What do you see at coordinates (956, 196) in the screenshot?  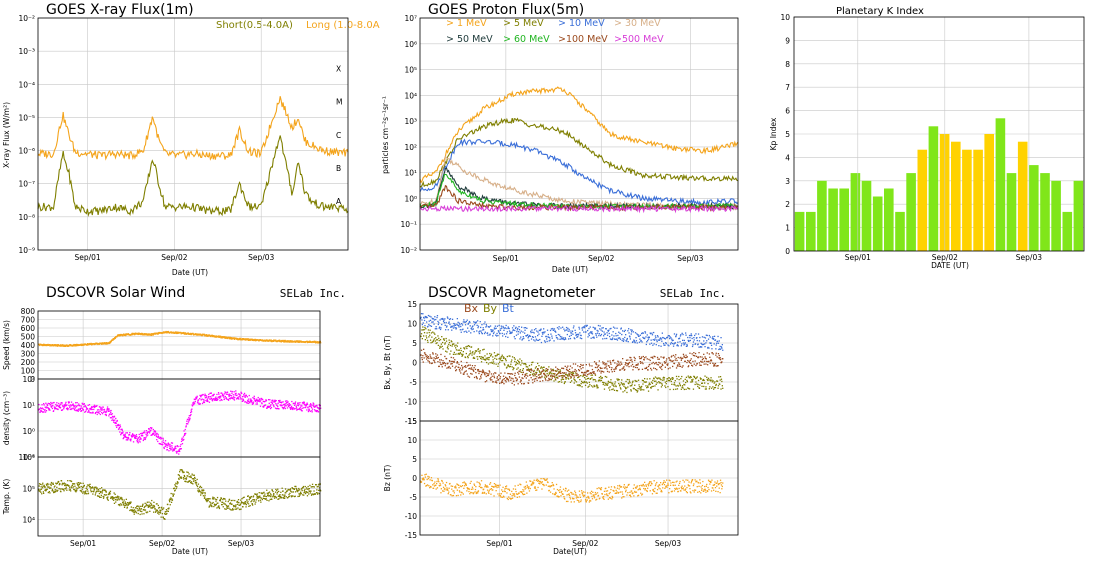 I see `kp-bar` at bounding box center [956, 196].